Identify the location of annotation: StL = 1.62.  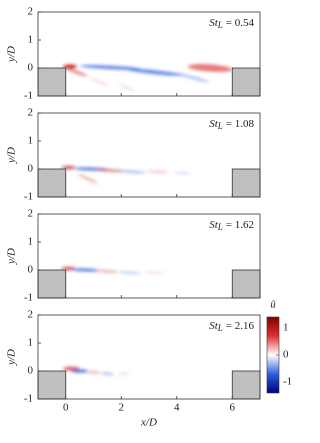
(231, 226).